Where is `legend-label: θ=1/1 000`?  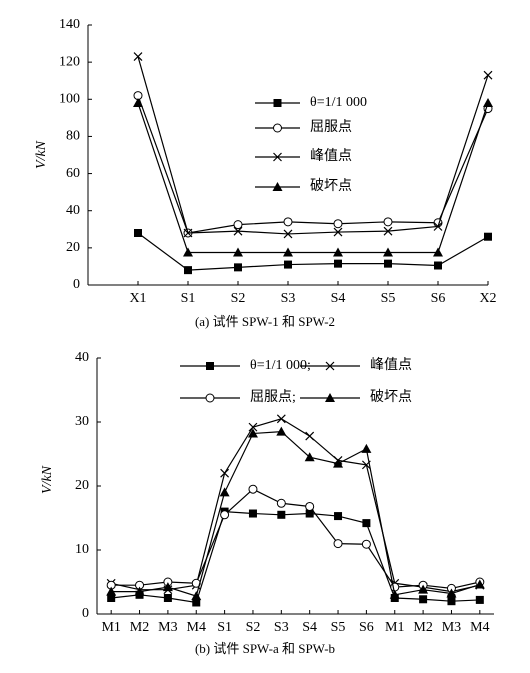
legend-label: θ=1/1 000 is located at coordinates (338, 102).